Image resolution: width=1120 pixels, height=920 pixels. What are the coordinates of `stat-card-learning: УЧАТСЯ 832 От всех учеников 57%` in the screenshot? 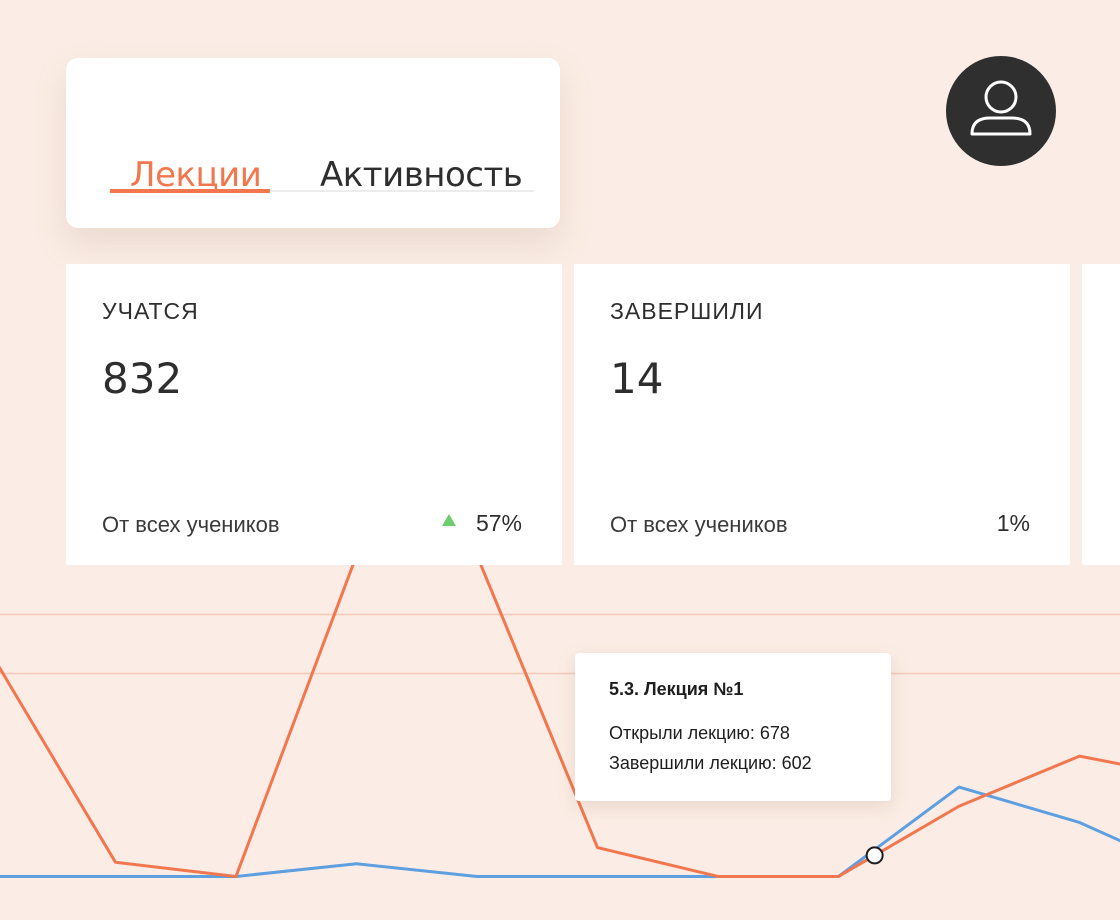 It's located at (314, 414).